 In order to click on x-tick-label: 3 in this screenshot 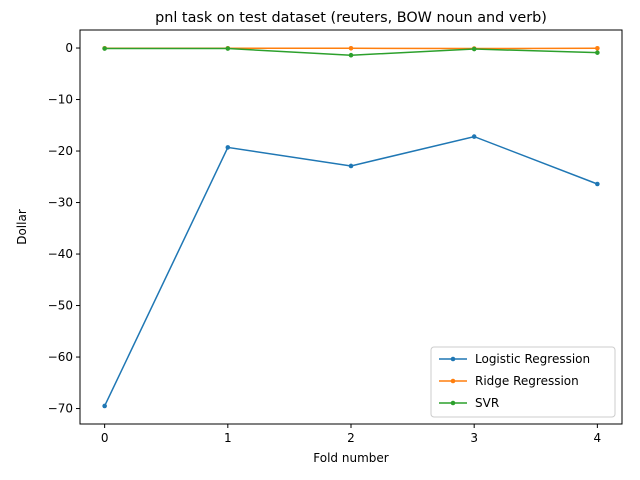, I will do `click(474, 438)`.